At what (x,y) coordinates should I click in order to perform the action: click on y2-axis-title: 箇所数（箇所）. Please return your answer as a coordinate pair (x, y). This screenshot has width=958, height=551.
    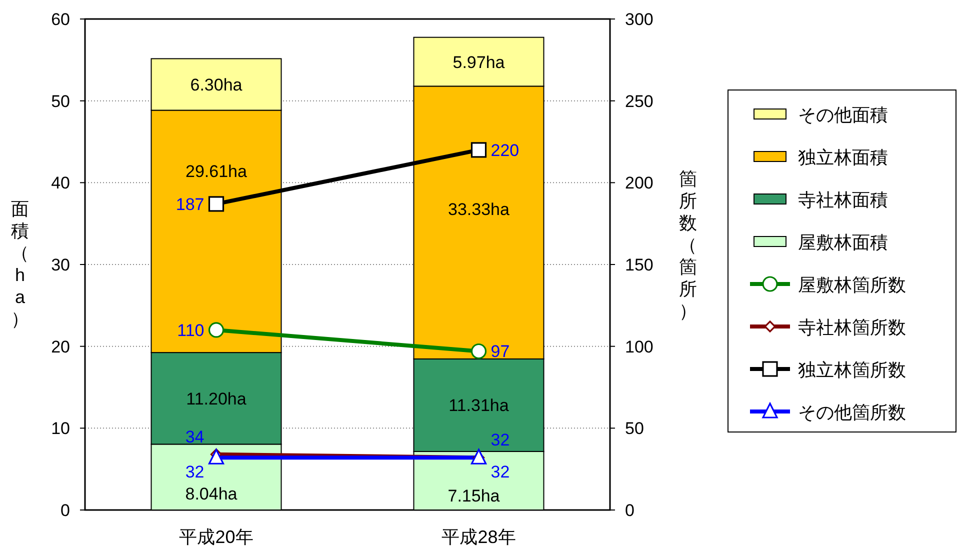
    Looking at the image, I should click on (688, 245).